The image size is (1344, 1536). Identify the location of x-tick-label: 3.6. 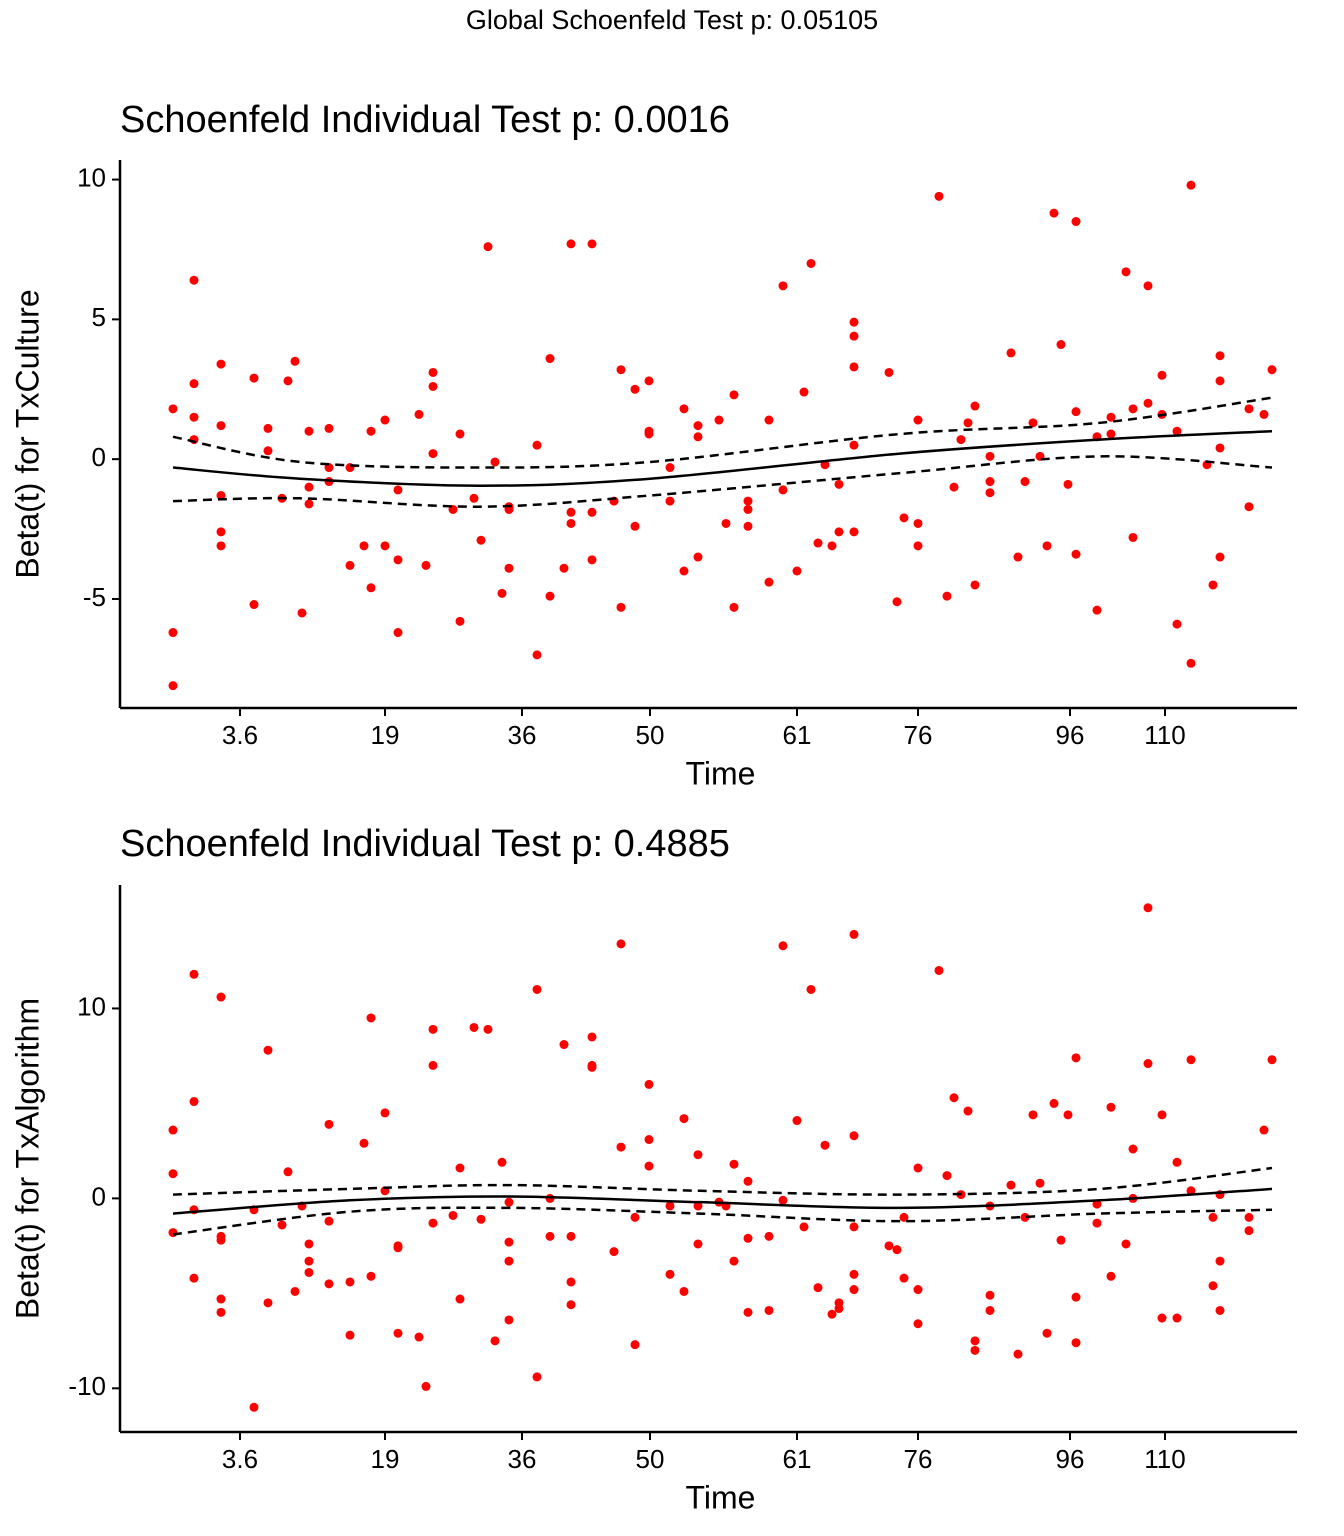
(240, 1459).